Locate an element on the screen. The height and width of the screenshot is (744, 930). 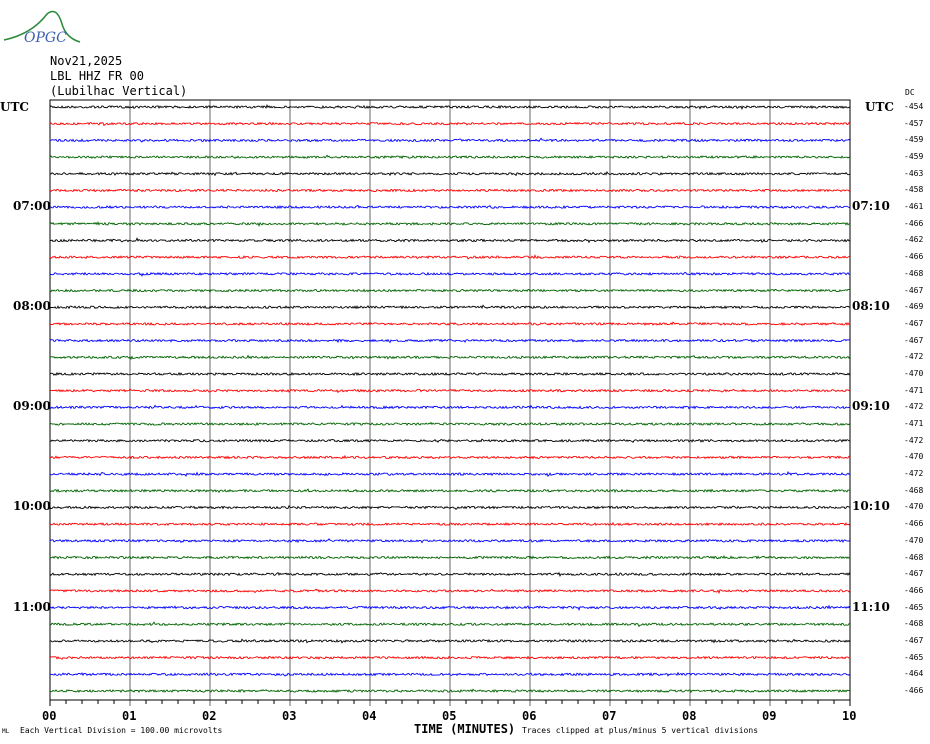
dc-offset-label: -457 is located at coordinates (914, 123).